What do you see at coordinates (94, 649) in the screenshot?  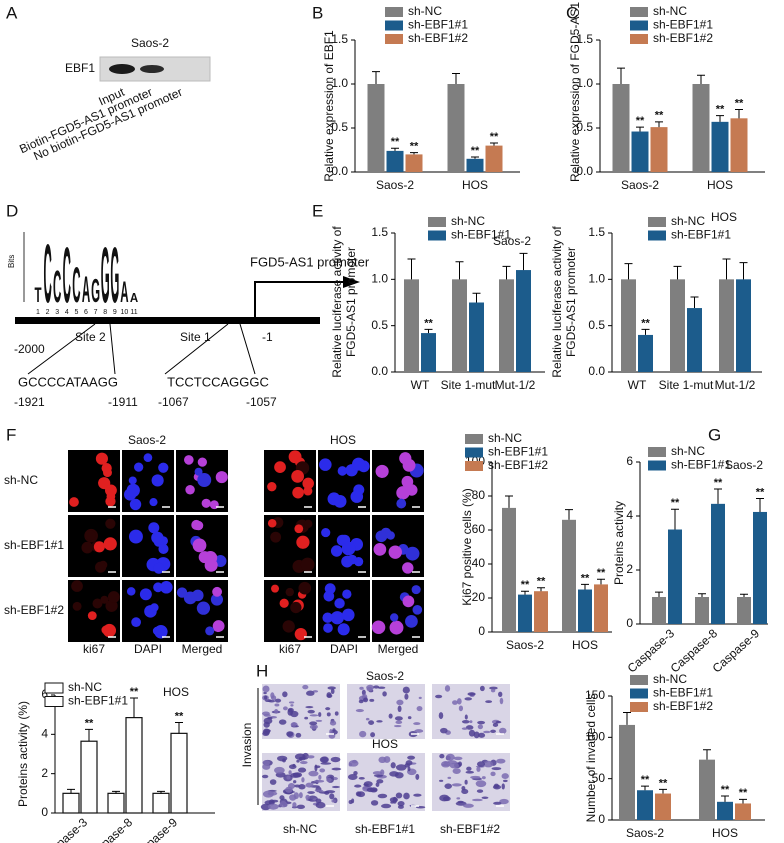 I see `column-label: ki67` at bounding box center [94, 649].